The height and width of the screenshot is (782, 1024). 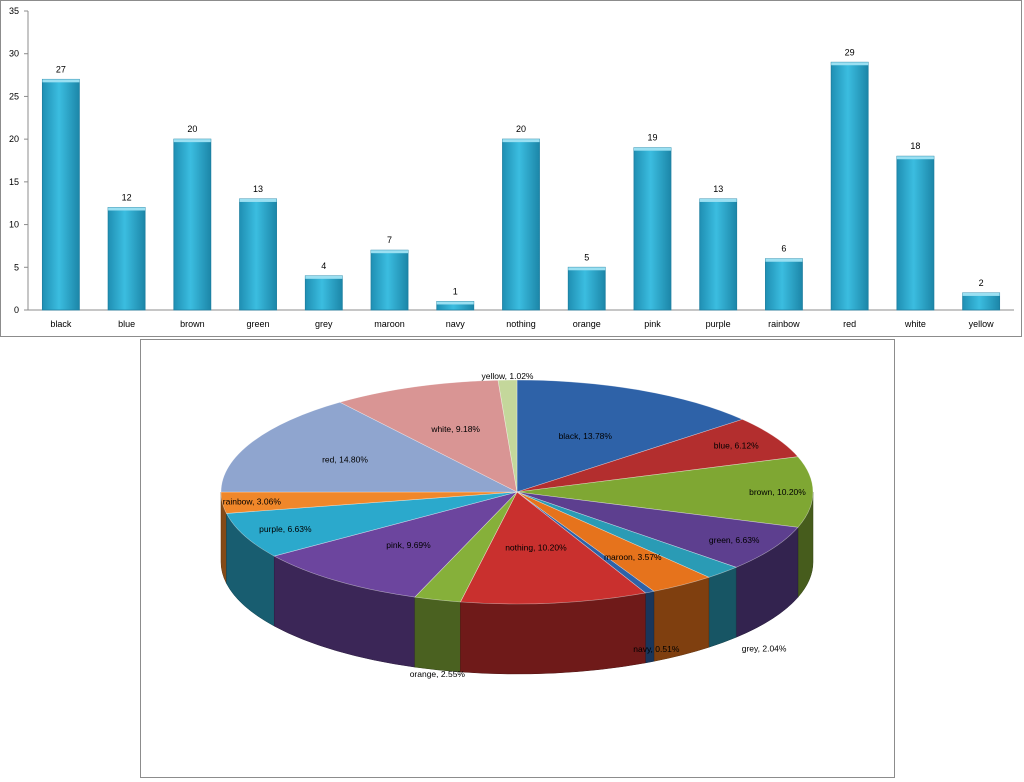 I want to click on data-label-blue: 12, so click(x=127, y=197).